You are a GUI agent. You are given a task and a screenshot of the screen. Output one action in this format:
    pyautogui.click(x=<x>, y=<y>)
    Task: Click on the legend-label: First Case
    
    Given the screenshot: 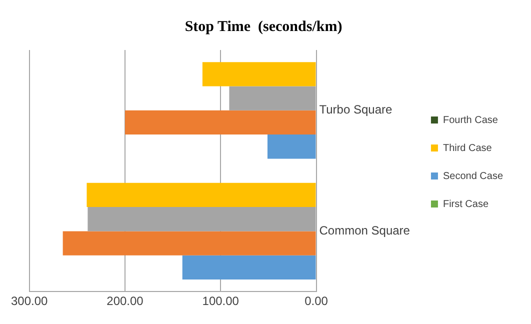 What is the action you would take?
    pyautogui.click(x=465, y=204)
    